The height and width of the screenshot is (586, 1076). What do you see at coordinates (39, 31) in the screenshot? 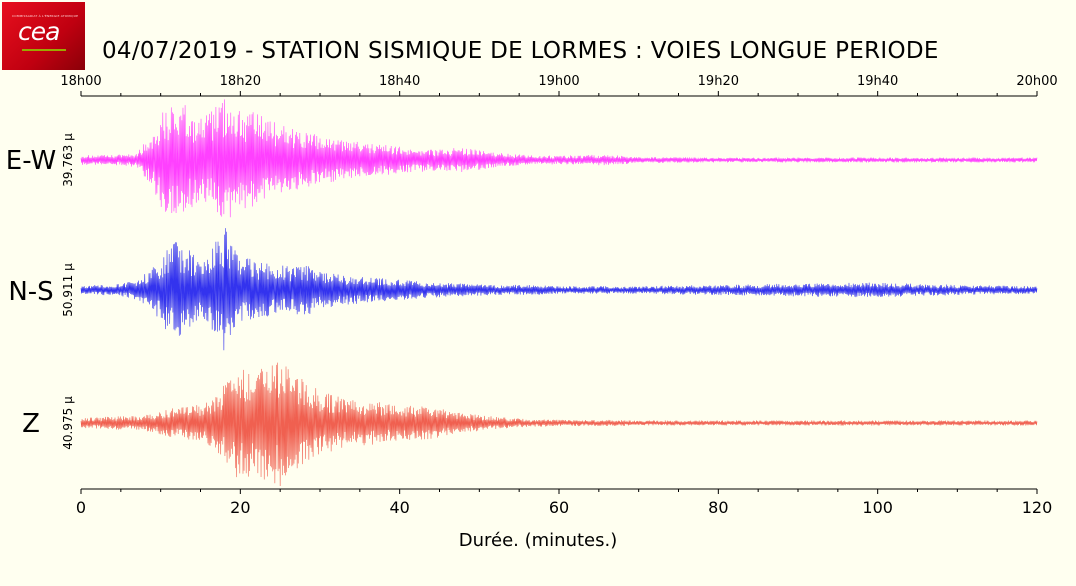
I see `logo-text: cea` at bounding box center [39, 31].